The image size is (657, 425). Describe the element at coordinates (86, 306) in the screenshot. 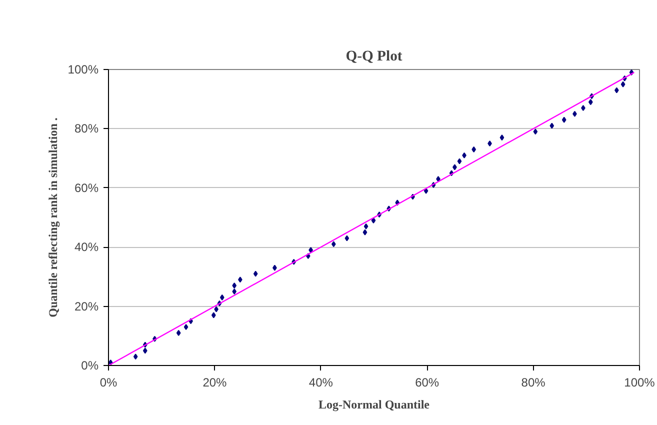

I see `y-tick-label: 20%` at that location.